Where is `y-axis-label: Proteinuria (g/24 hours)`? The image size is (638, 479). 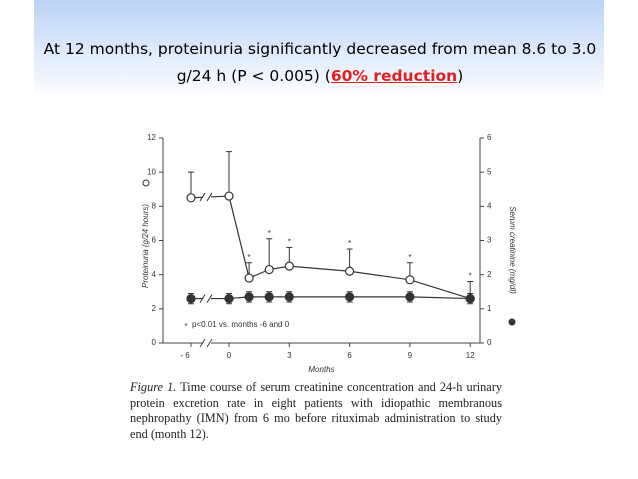 y-axis-label: Proteinuria (g/24 hours) is located at coordinates (145, 246).